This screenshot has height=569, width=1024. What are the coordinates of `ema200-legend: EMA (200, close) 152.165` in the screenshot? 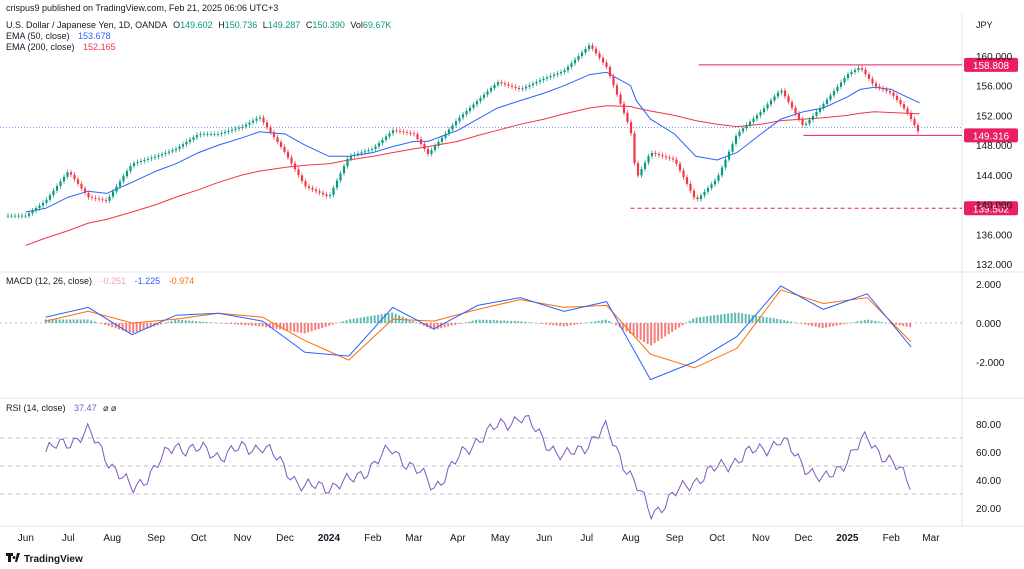 It's located at (61, 47).